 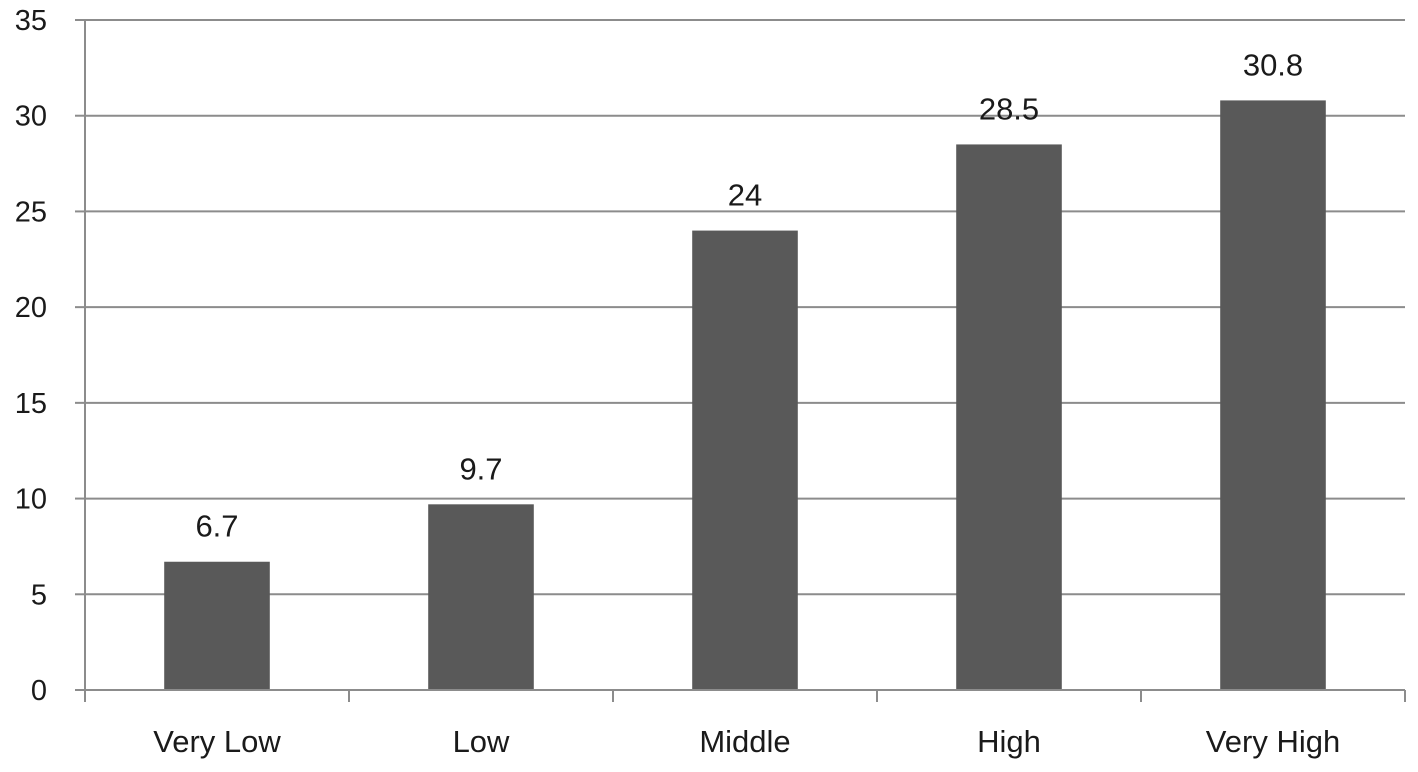 I want to click on y-tick-label: 0, so click(x=39, y=691).